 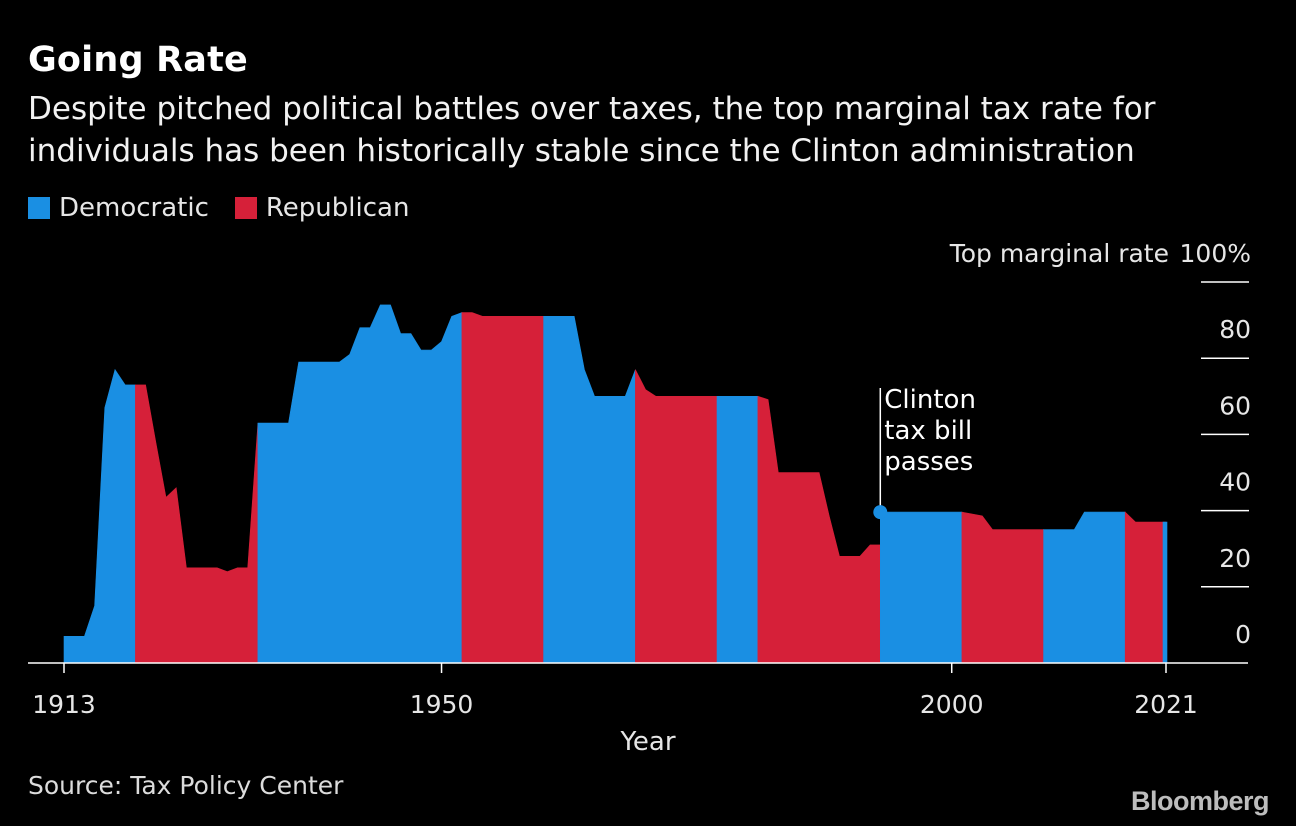 What do you see at coordinates (880, 512) in the screenshot?
I see `annotation-marker` at bounding box center [880, 512].